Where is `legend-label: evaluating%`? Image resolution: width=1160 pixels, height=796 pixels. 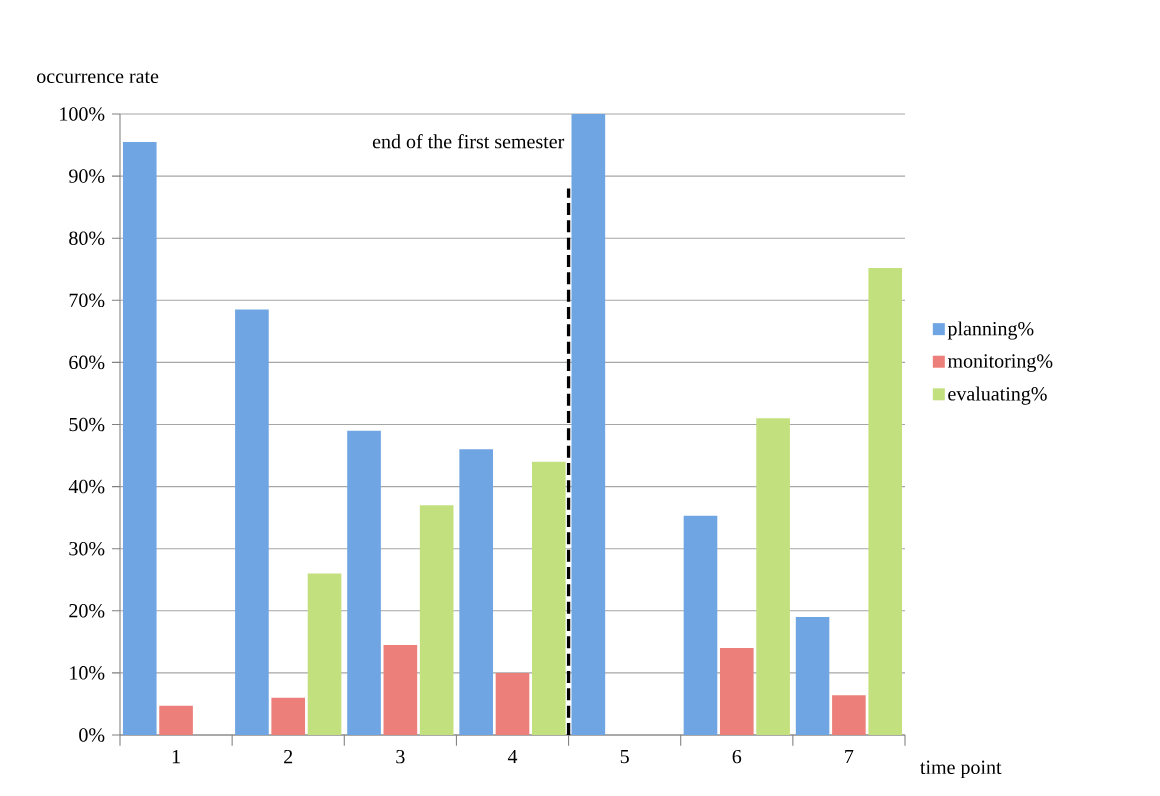
legend-label: evaluating% is located at coordinates (997, 395).